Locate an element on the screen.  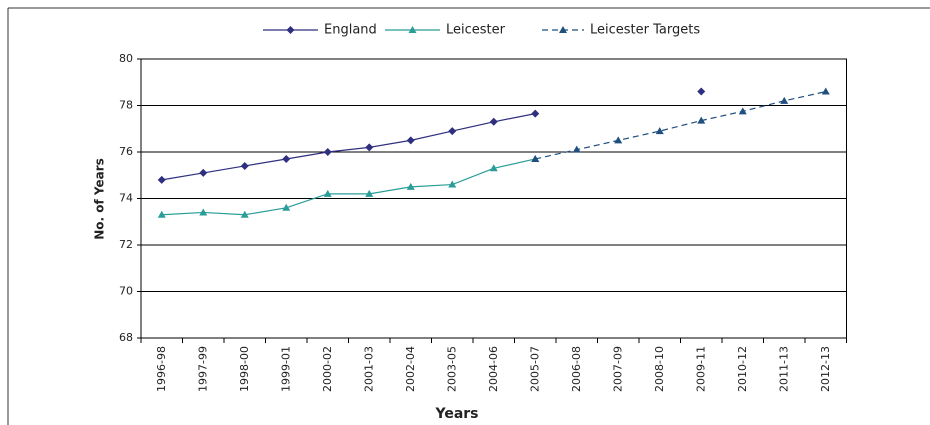
x-tick-label: 2009-11 is located at coordinates (700, 369).